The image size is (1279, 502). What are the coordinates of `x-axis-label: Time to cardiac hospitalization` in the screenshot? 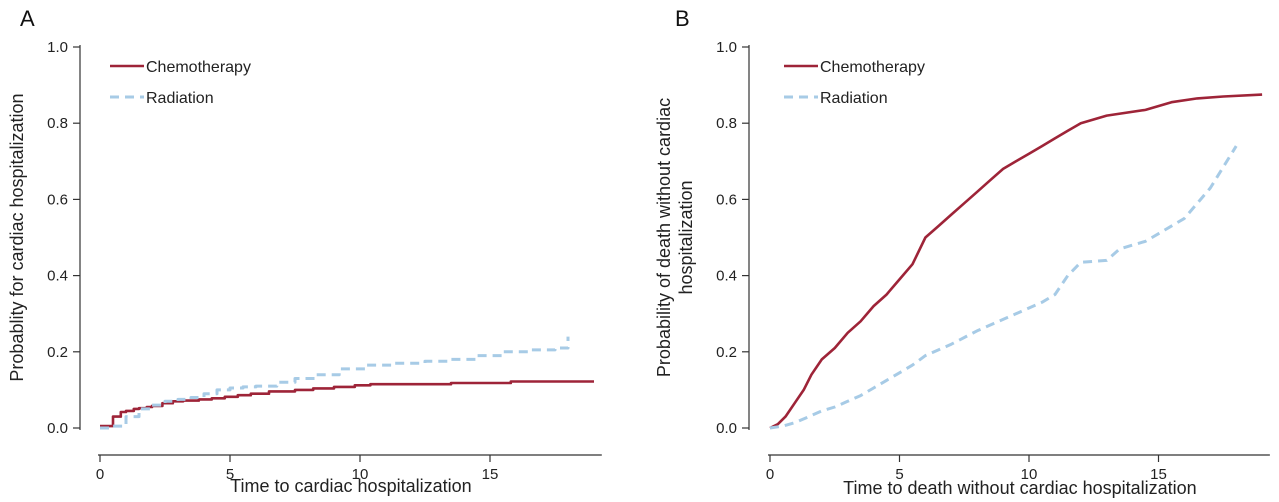 It's located at (350, 486).